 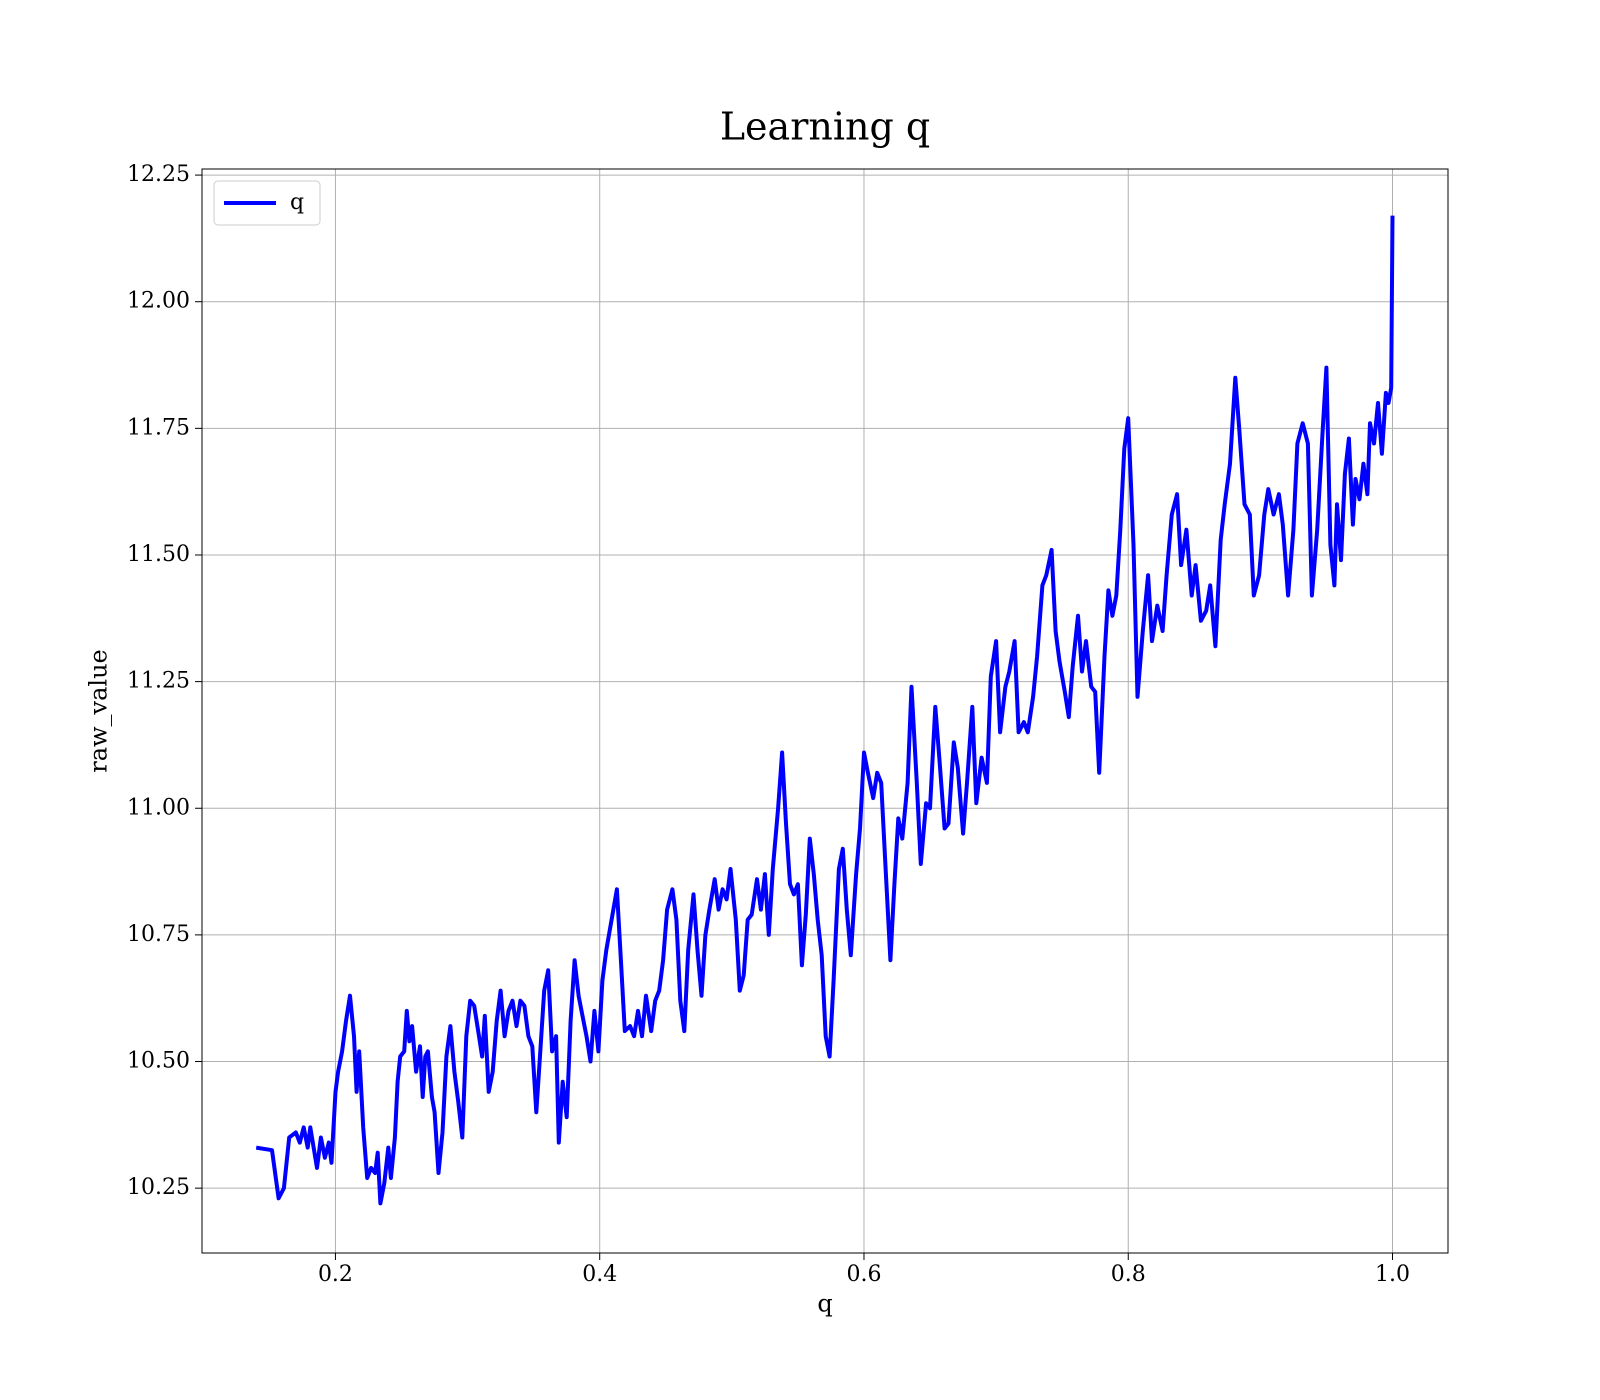 What do you see at coordinates (158, 301) in the screenshot?
I see `y-tick-label: 12.00` at bounding box center [158, 301].